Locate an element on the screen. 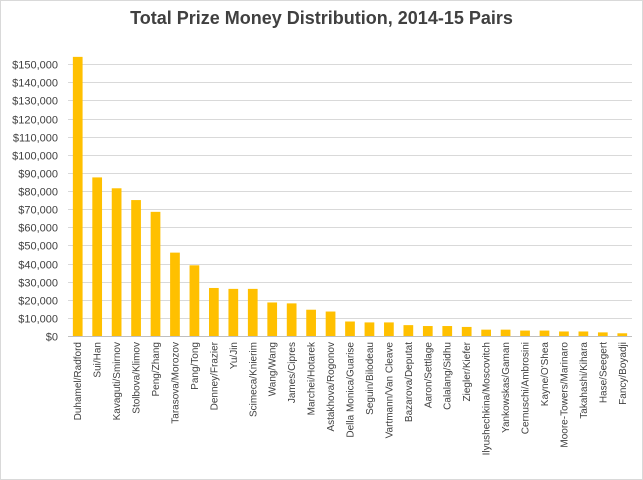  y-tick-label: $0 is located at coordinates (52, 338).